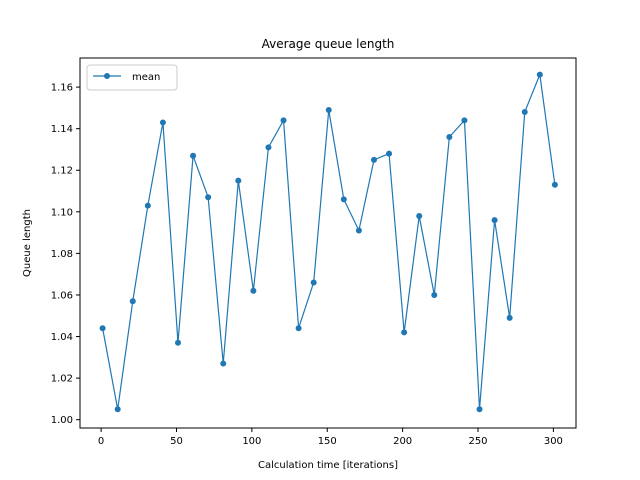  What do you see at coordinates (101, 441) in the screenshot?
I see `x-tick-label: 0` at bounding box center [101, 441].